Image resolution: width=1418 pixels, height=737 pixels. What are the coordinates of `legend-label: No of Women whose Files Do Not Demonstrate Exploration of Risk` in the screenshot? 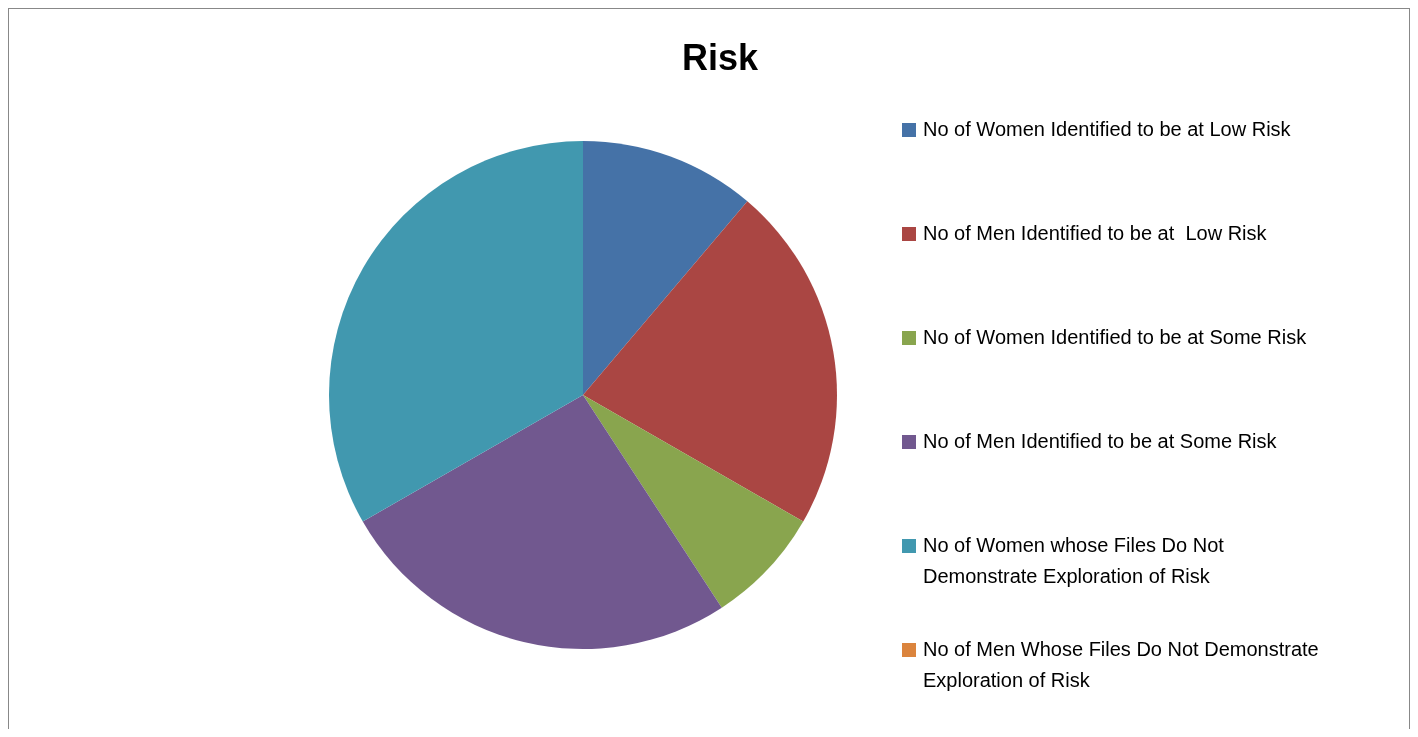 It's located at (1074, 560).